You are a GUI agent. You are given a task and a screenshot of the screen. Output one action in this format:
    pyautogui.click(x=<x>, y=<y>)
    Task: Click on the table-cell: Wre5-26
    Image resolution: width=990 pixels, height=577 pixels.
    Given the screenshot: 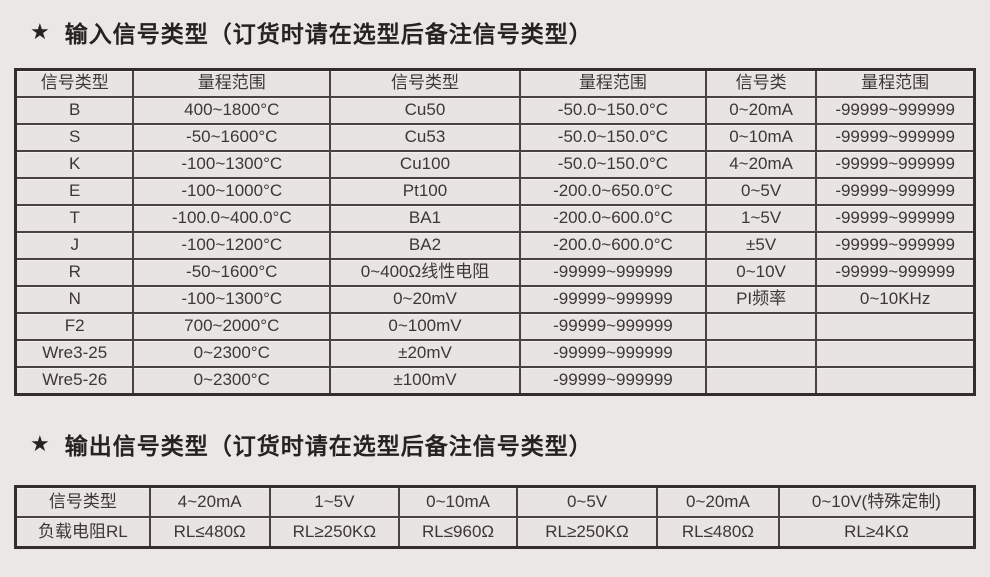 What is the action you would take?
    pyautogui.click(x=74, y=381)
    